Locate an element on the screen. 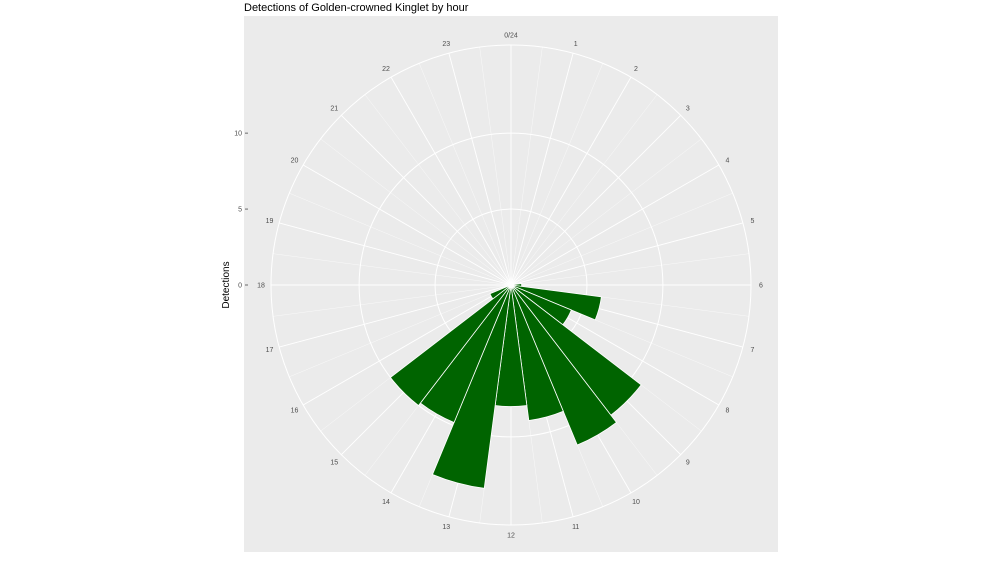 This screenshot has height=573, width=1000. angle-tick-label: 15 is located at coordinates (334, 462).